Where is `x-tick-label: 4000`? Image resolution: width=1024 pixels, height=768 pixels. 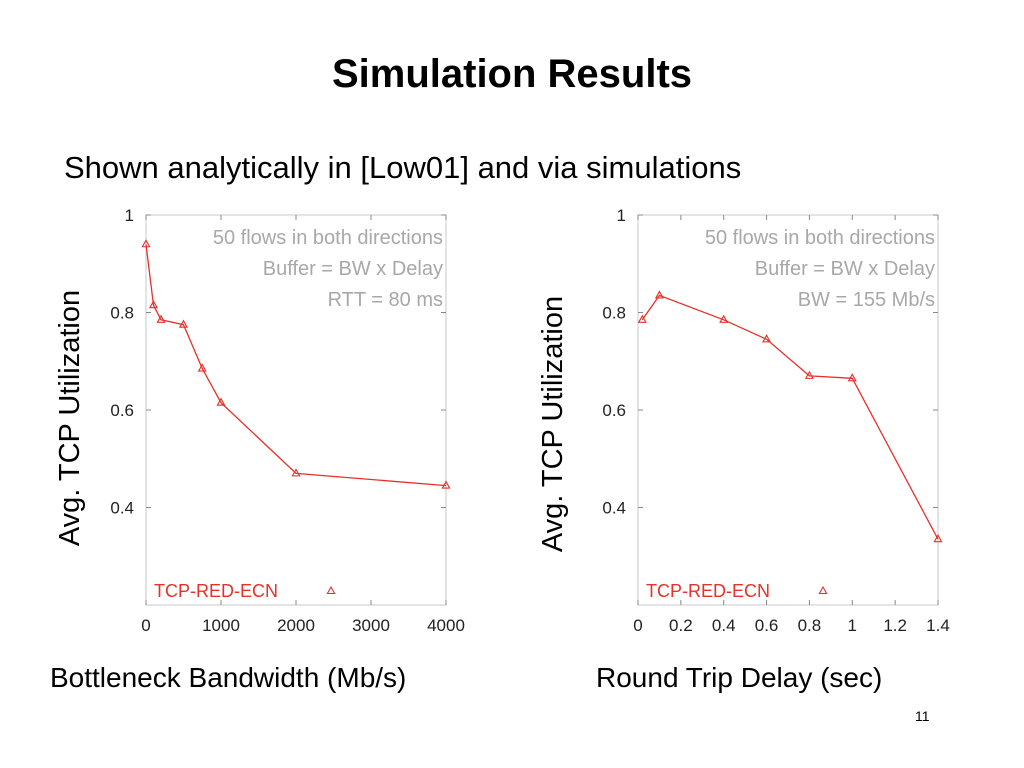 x-tick-label: 4000 is located at coordinates (446, 625).